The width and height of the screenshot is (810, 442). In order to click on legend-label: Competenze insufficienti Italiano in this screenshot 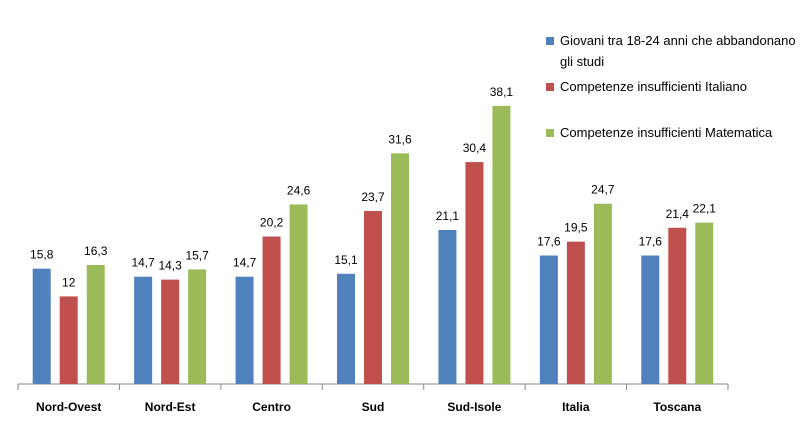, I will do `click(653, 86)`.